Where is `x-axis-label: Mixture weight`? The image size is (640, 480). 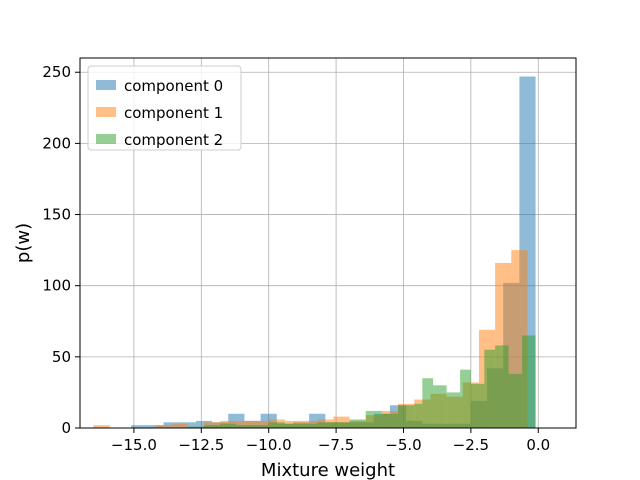 x-axis-label: Mixture weight is located at coordinates (328, 470).